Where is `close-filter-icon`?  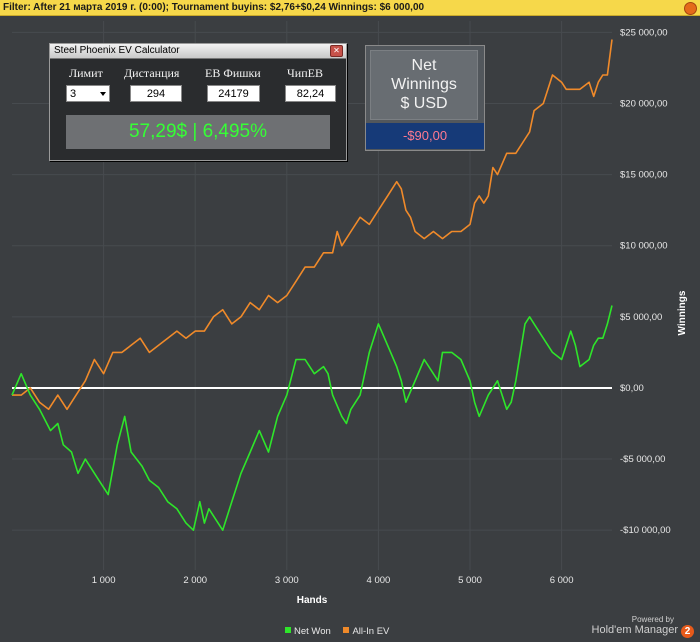
close-filter-icon is located at coordinates (690, 8).